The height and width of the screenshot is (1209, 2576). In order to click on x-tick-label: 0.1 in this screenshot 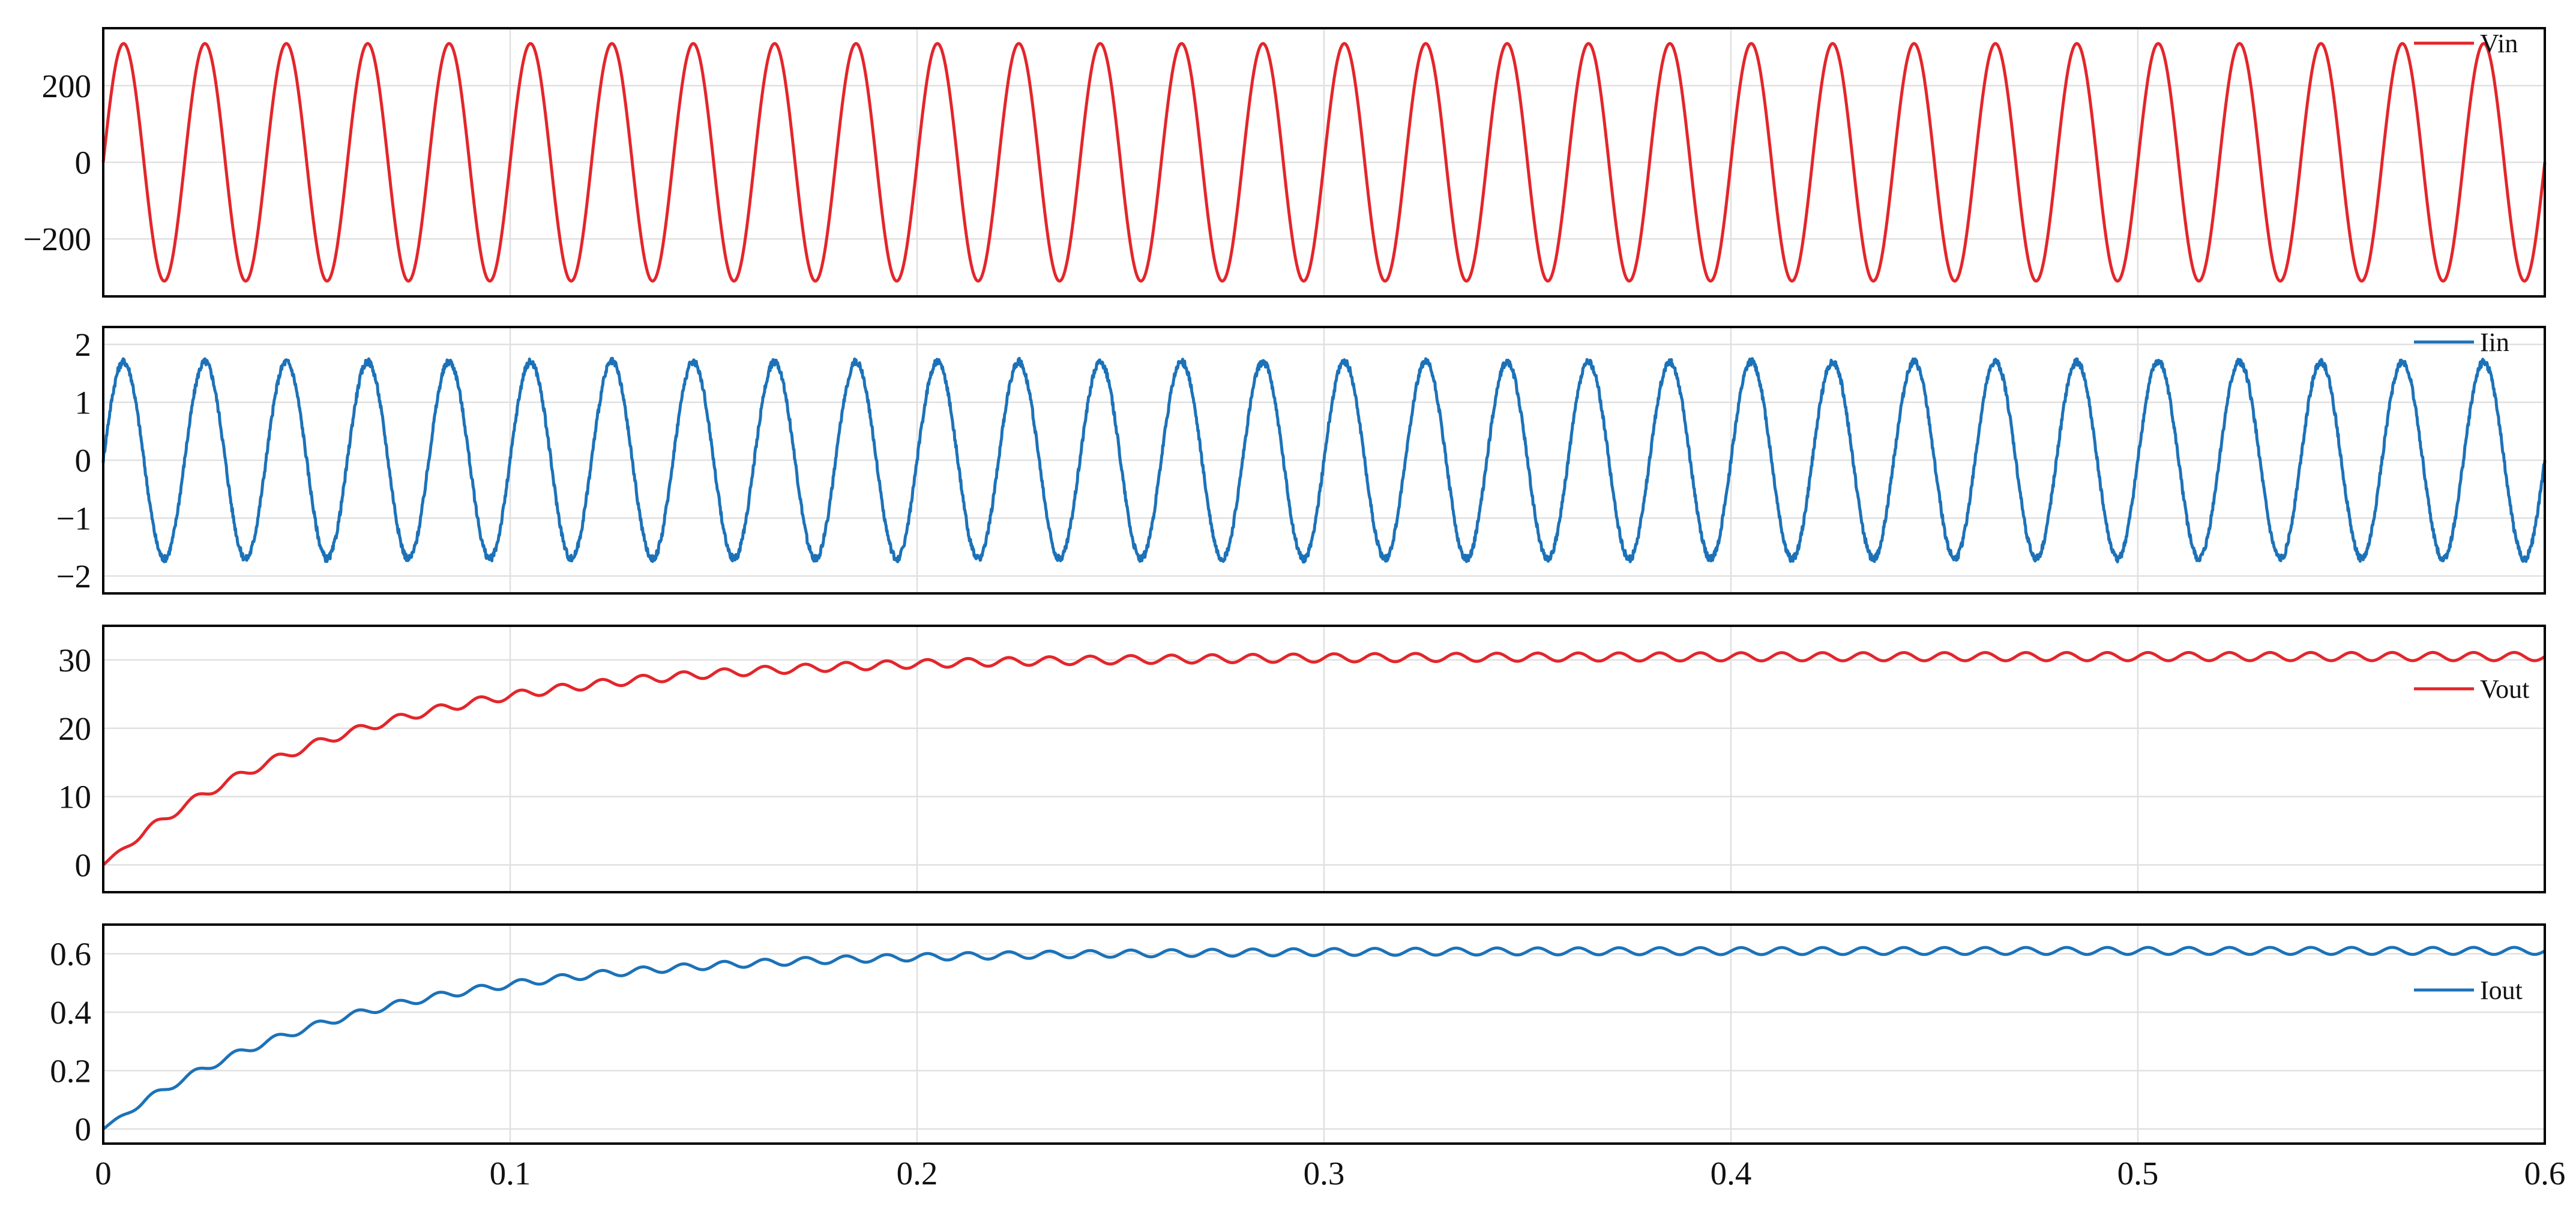, I will do `click(511, 1173)`.